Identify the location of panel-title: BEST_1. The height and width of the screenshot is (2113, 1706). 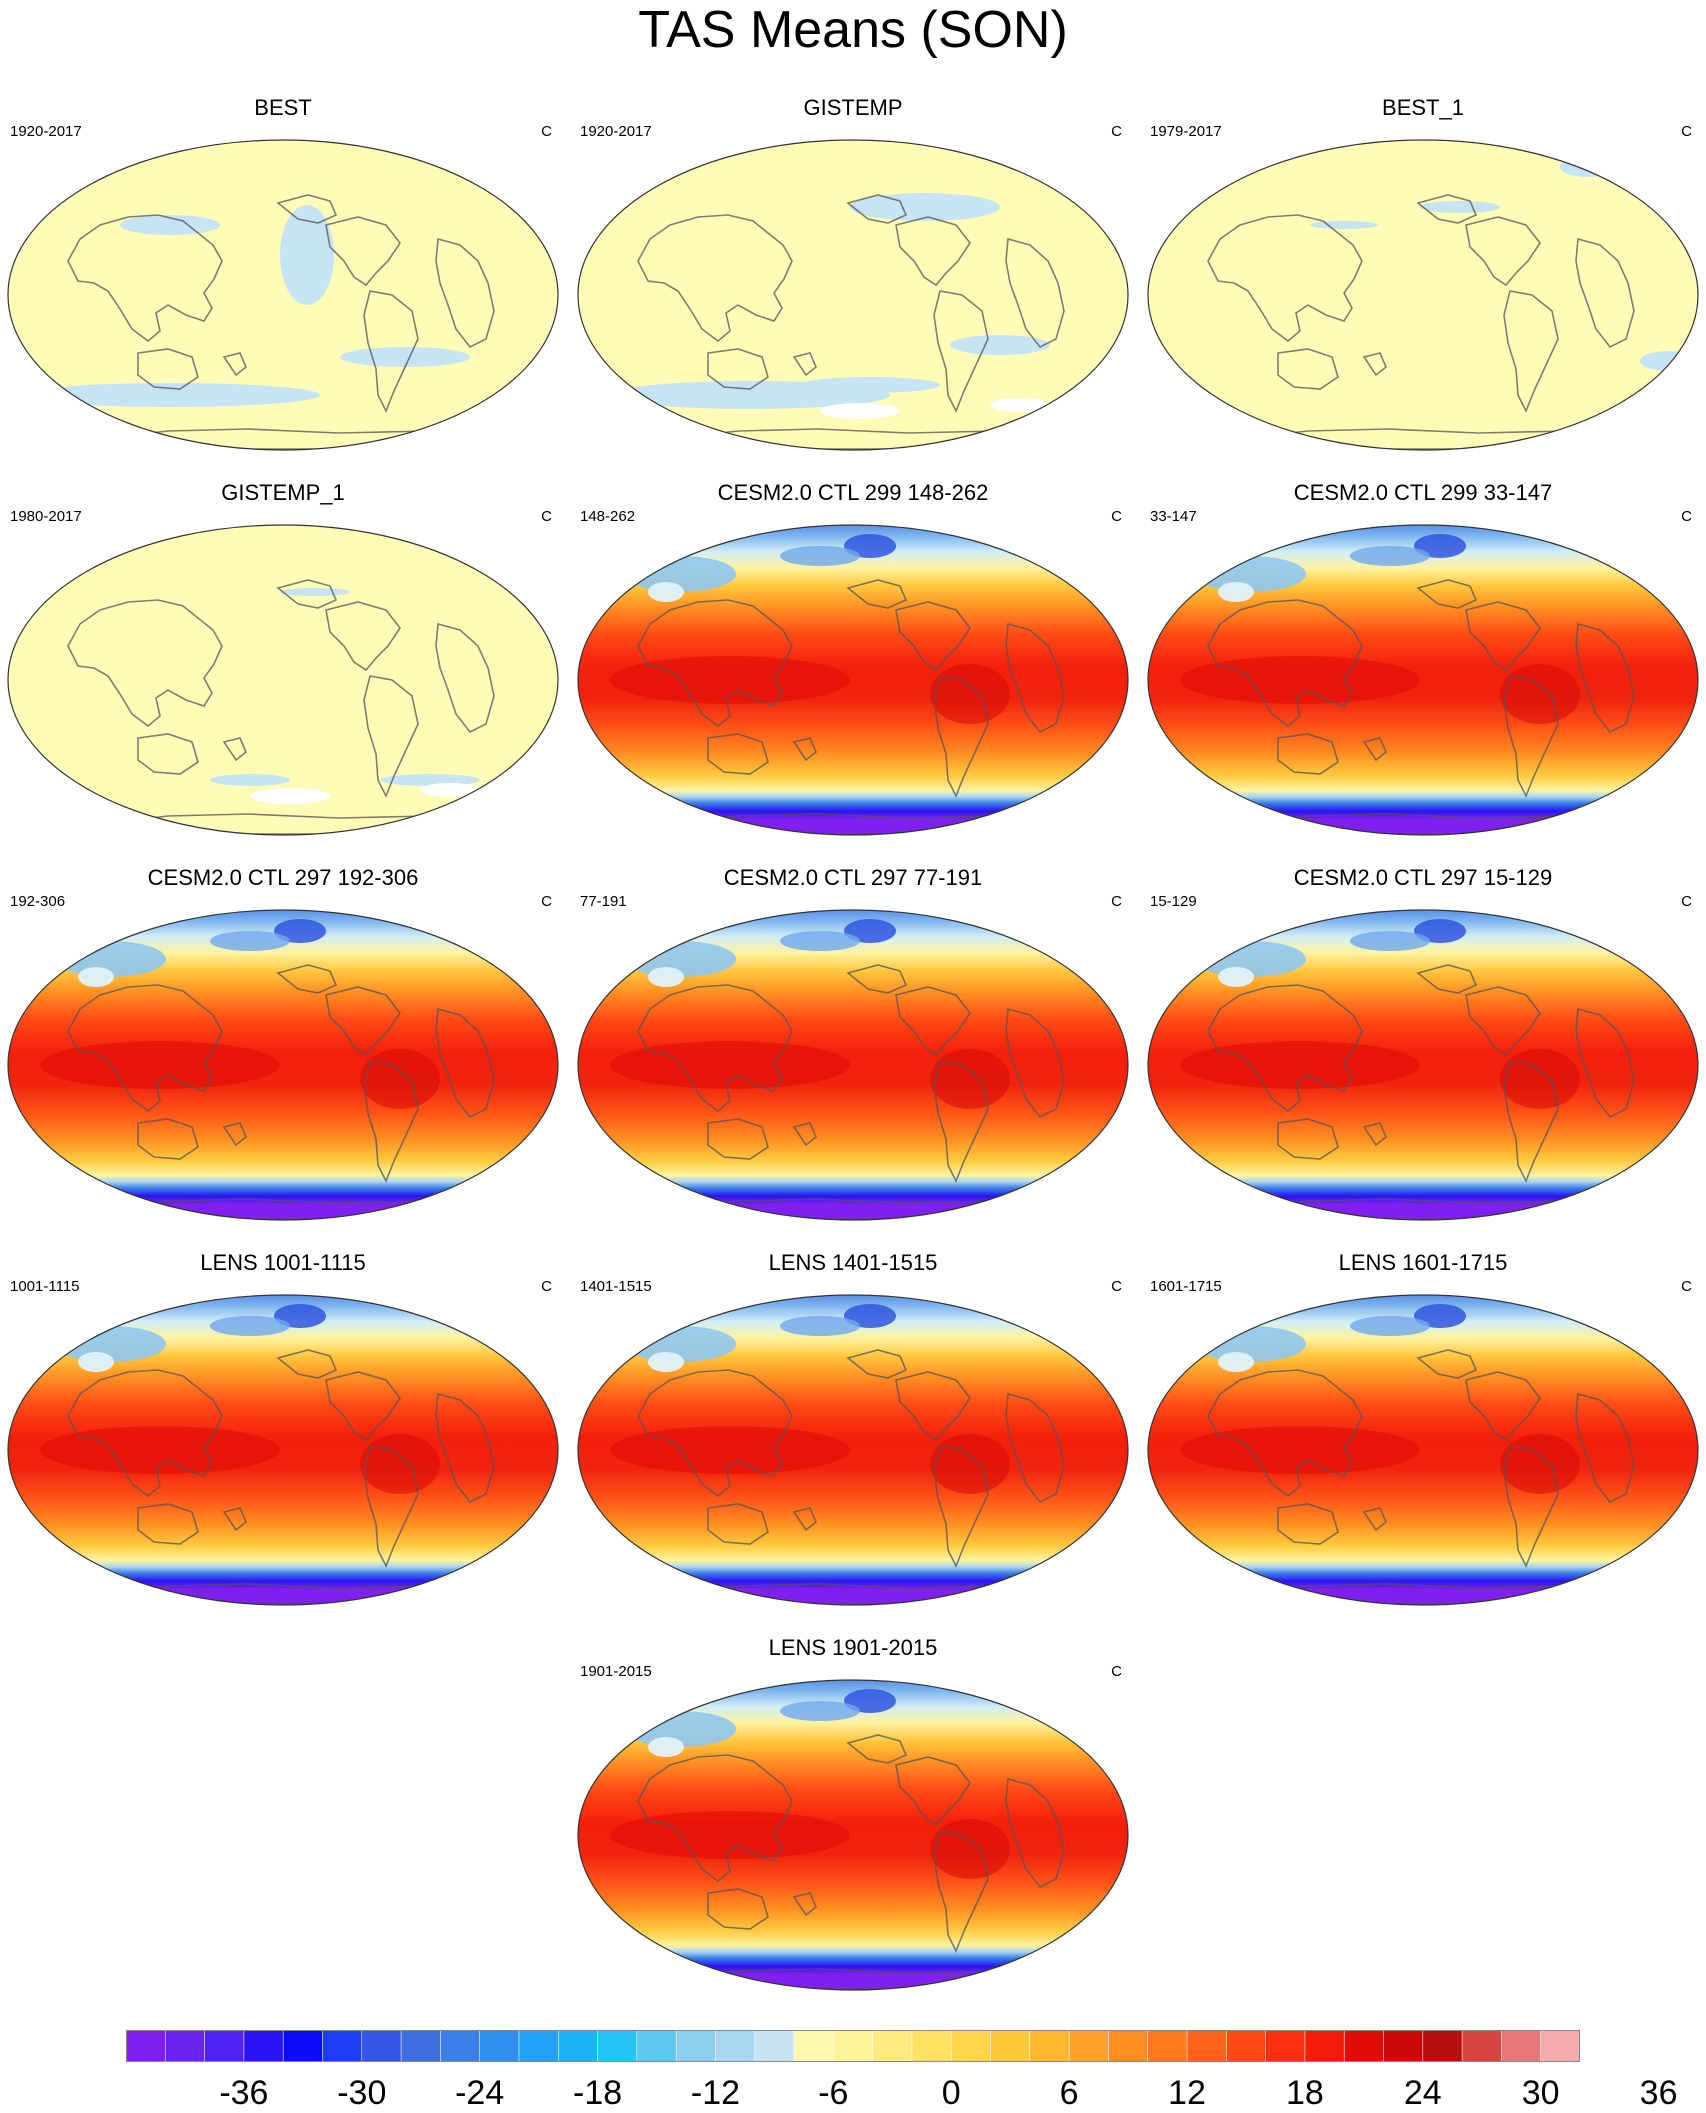
(1423, 107).